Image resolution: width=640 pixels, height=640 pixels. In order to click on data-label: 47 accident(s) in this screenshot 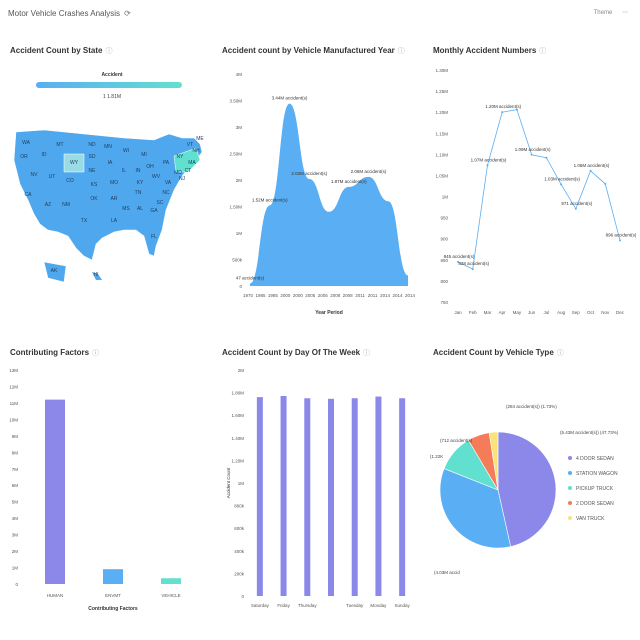, I will do `click(250, 278)`.